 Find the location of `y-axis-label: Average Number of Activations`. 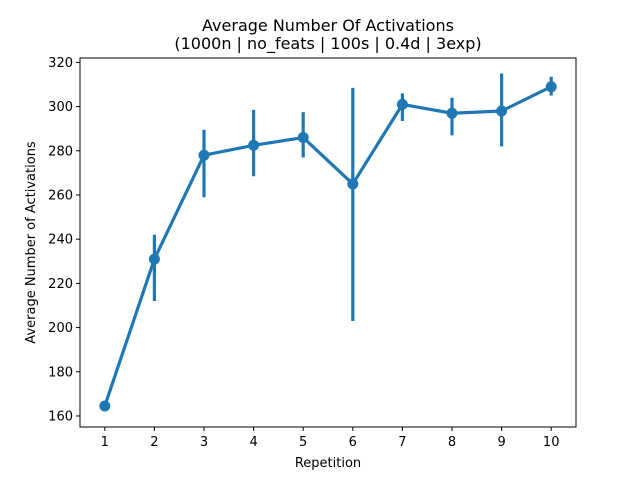

y-axis-label: Average Number of Activations is located at coordinates (31, 242).